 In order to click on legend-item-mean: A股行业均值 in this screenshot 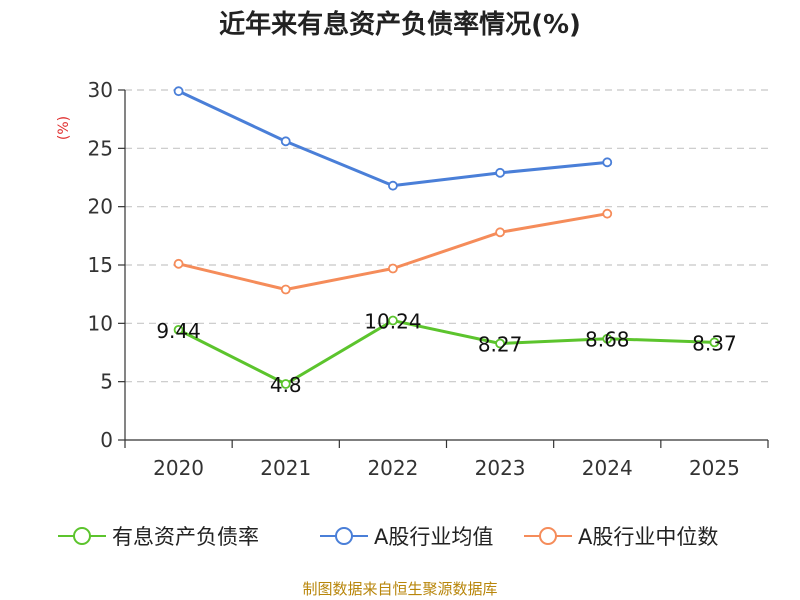, I will do `click(406, 536)`.